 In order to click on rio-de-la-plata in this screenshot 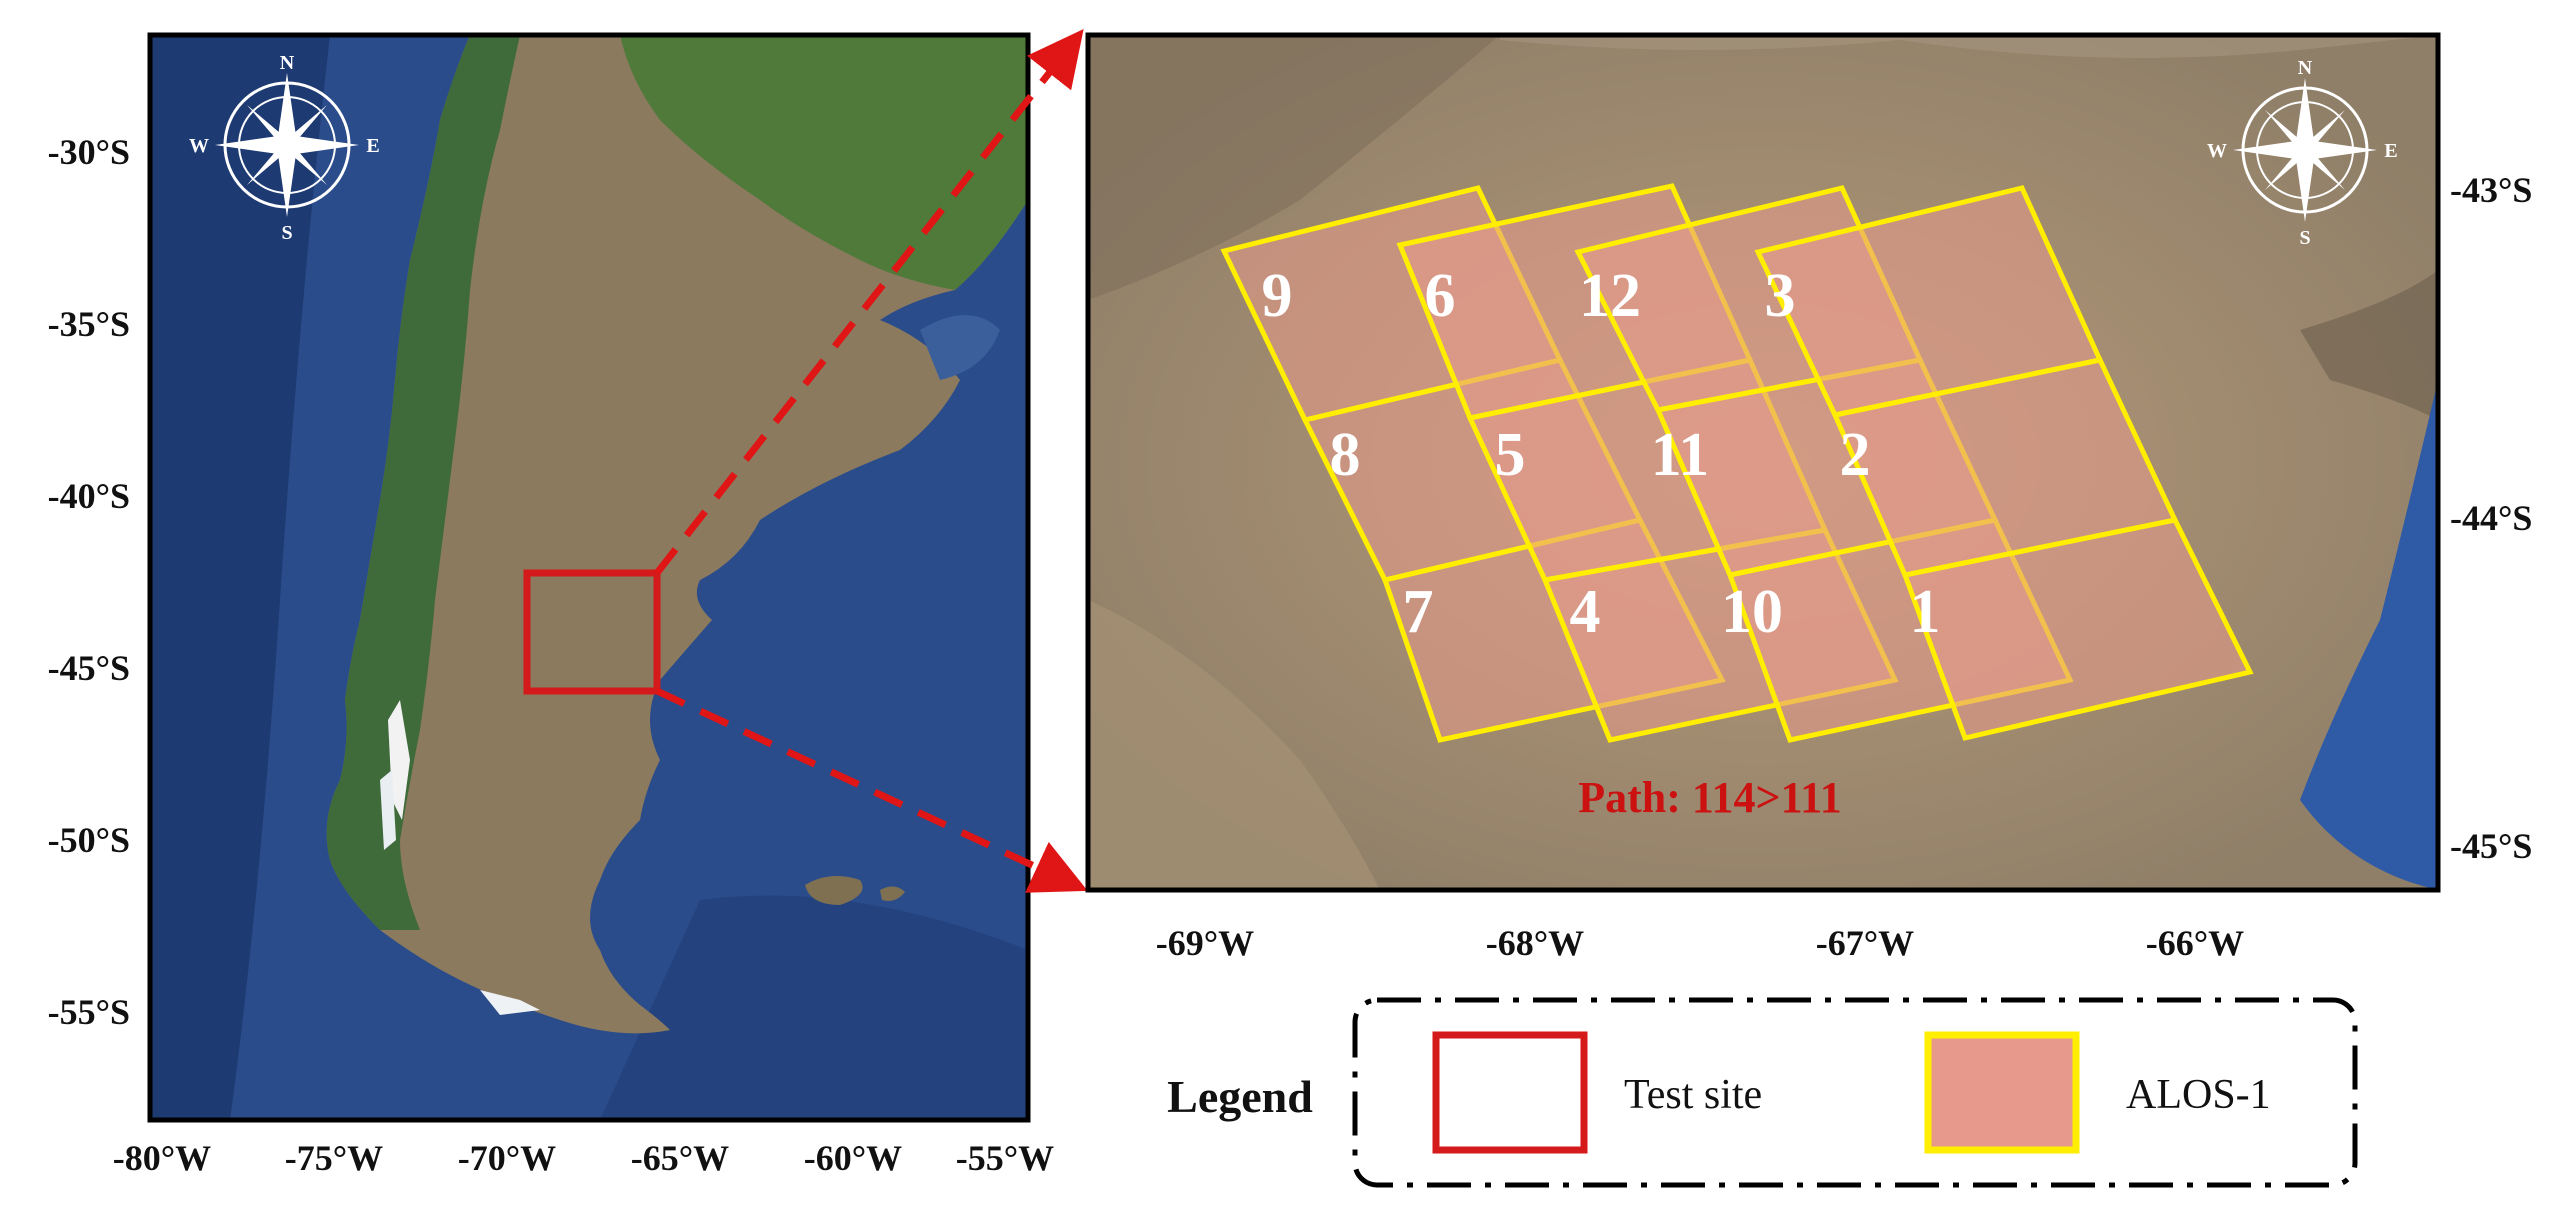, I will do `click(960, 347)`.